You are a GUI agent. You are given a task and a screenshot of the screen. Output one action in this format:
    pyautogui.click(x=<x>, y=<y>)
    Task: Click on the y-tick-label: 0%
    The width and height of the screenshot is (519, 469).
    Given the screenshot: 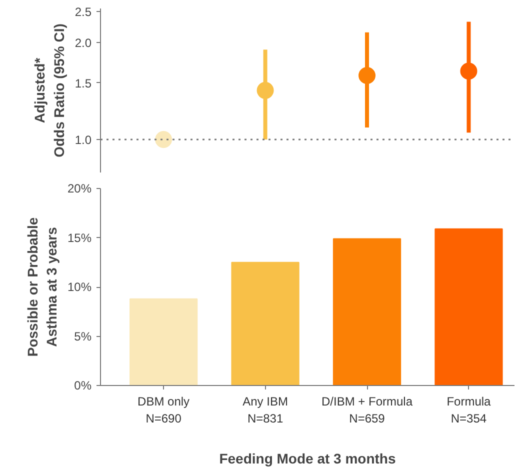 What is the action you would take?
    pyautogui.click(x=83, y=385)
    